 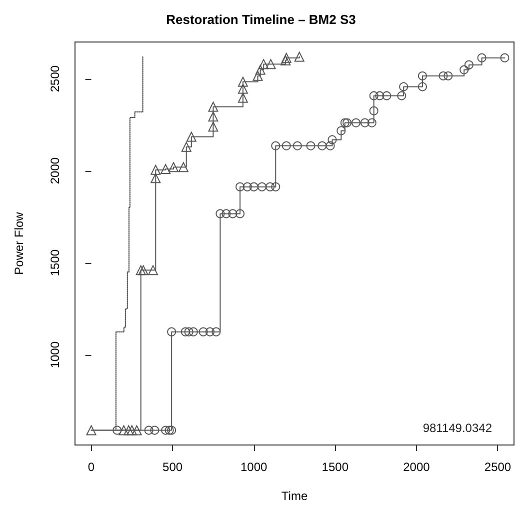 What do you see at coordinates (261, 19) in the screenshot?
I see `chart-title: Restoration Timeline – BM2 S3` at bounding box center [261, 19].